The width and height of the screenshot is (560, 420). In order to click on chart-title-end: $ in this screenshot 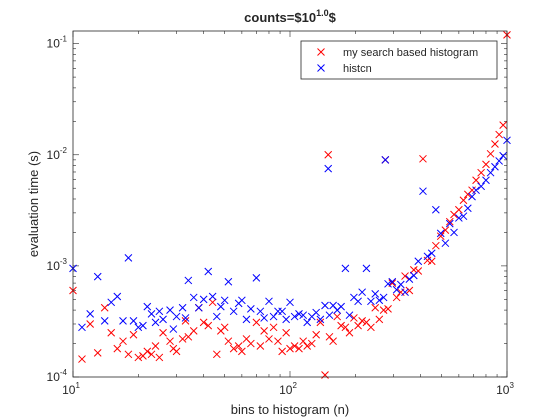, I will do `click(333, 17)`.